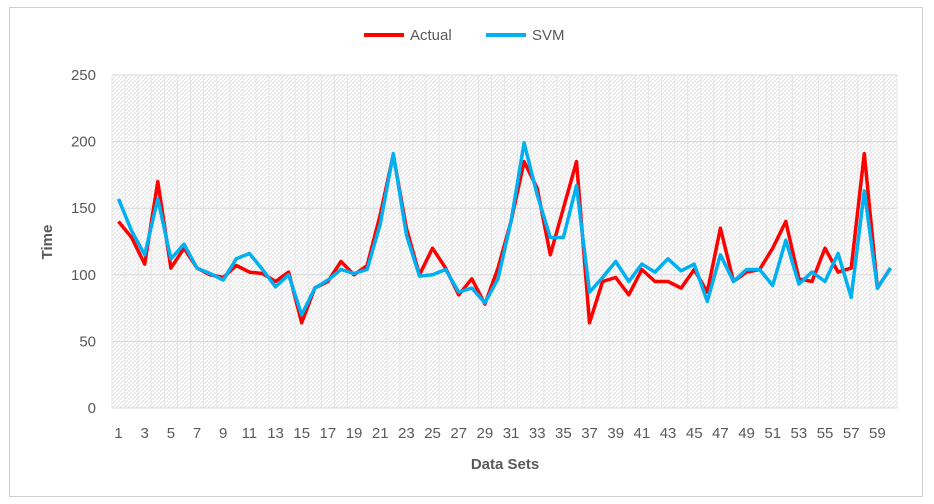 Image resolution: width=934 pixels, height=504 pixels. What do you see at coordinates (87, 341) in the screenshot?
I see `y-tick-label: 50` at bounding box center [87, 341].